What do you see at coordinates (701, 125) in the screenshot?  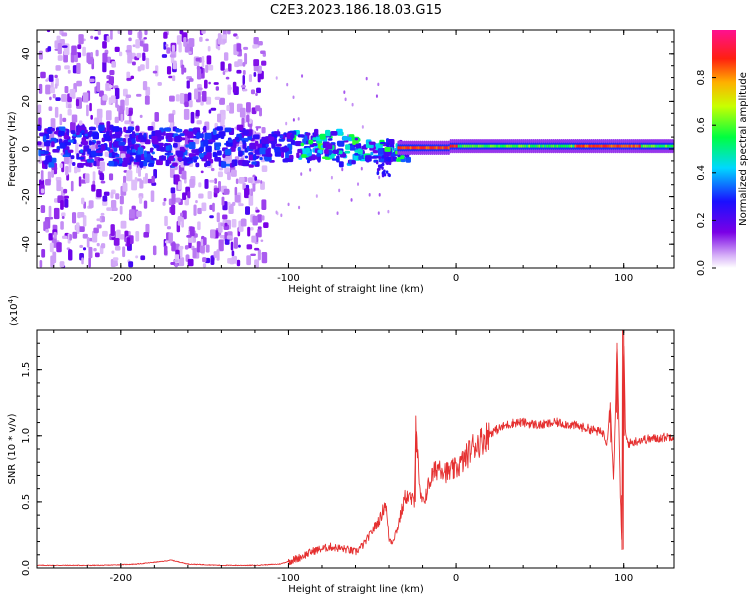 I see `colorbar-tick-label: 0.6` at bounding box center [701, 125].